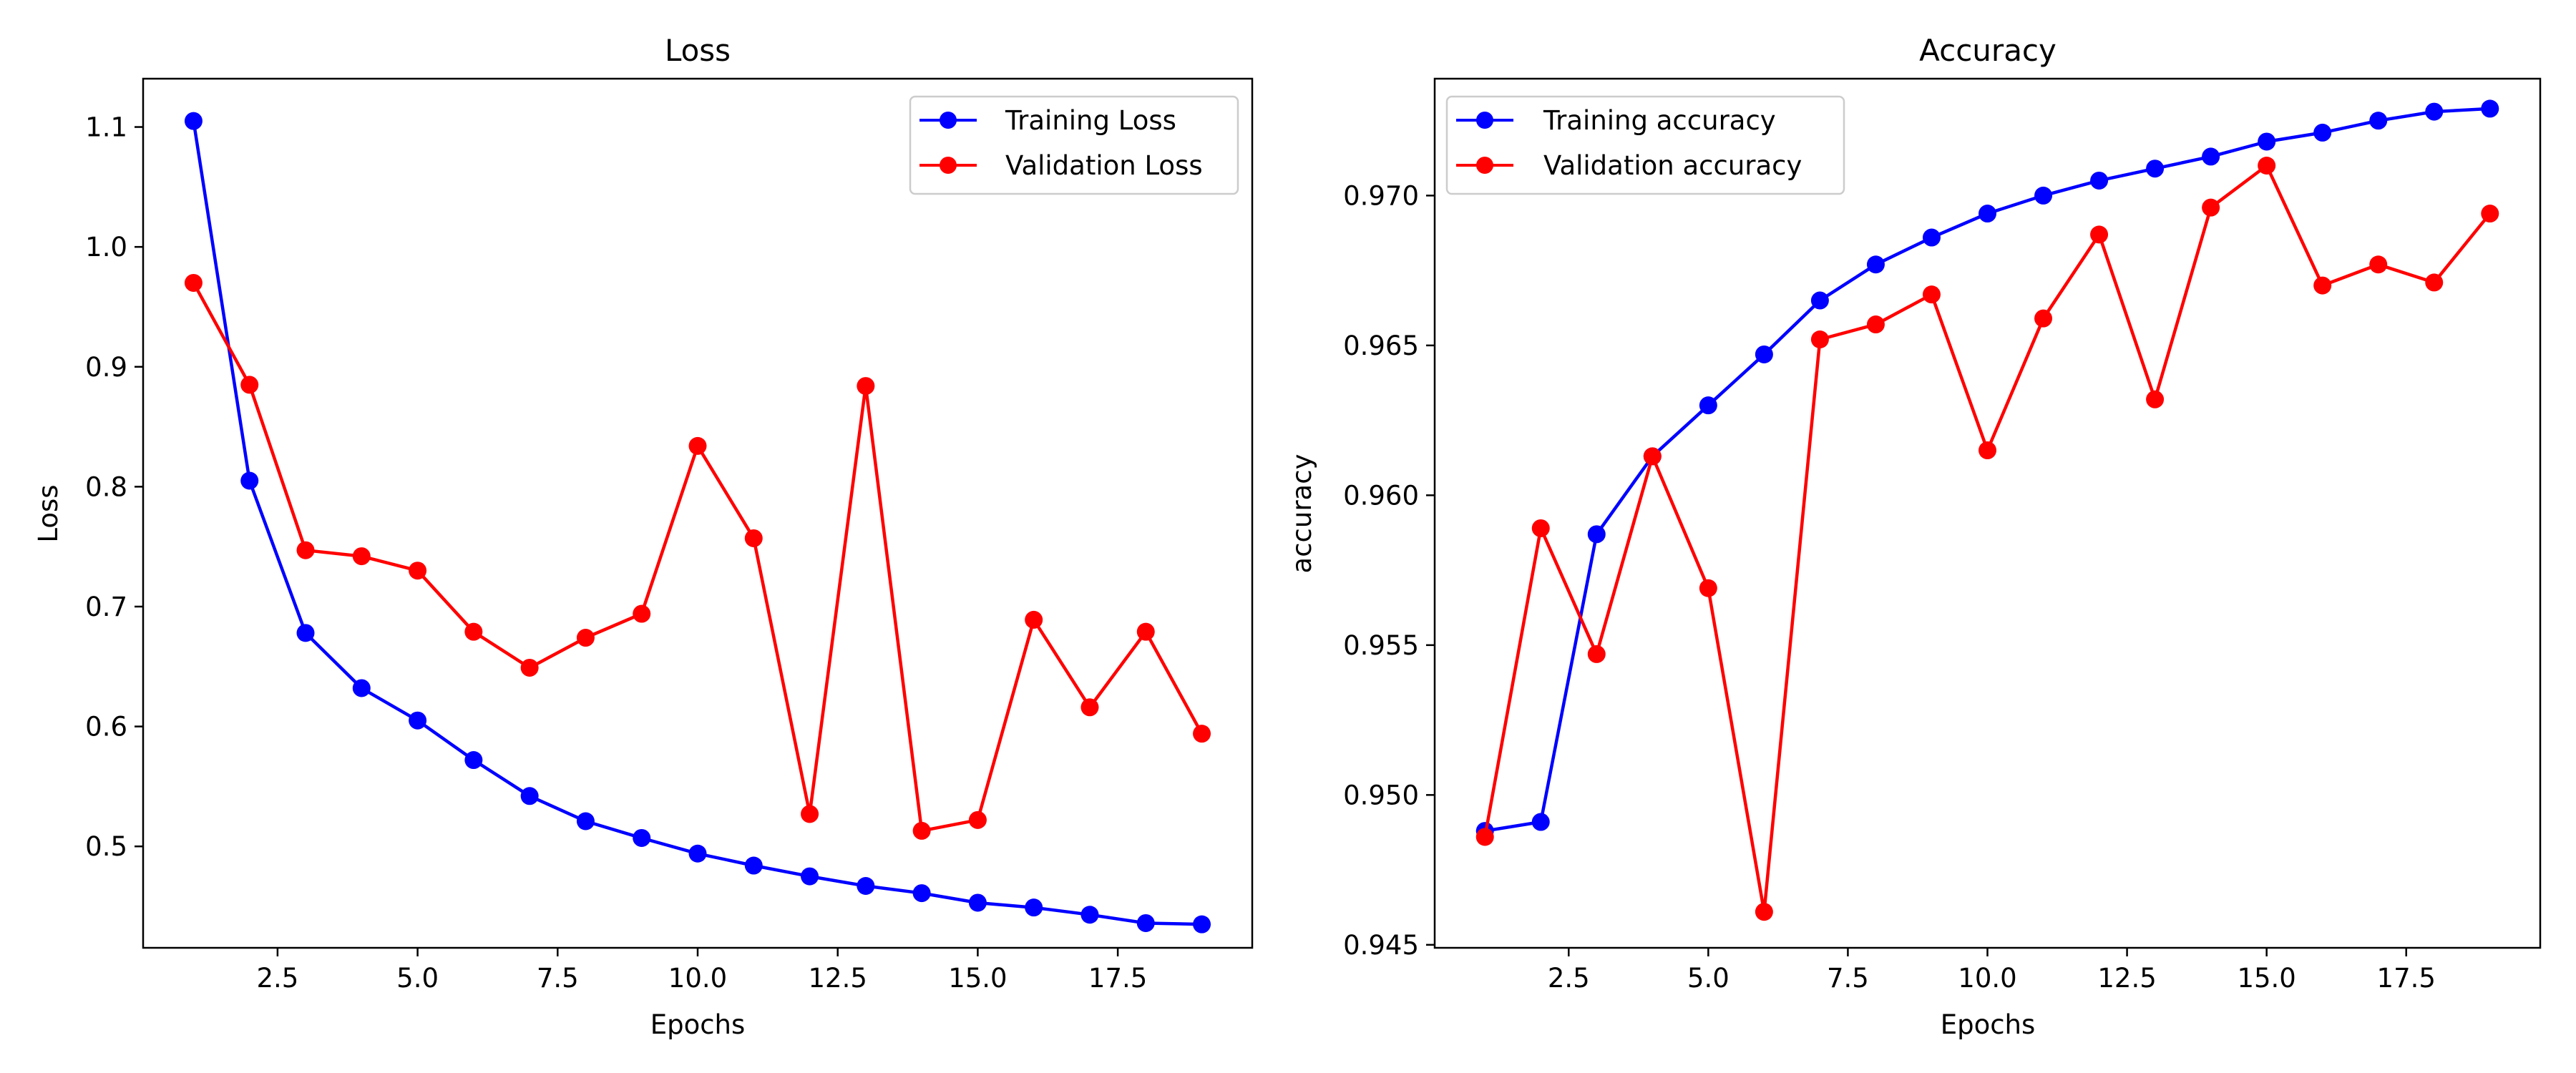 The image size is (2576, 1073). I want to click on loss-y-tick-label: 0.8, so click(106, 487).